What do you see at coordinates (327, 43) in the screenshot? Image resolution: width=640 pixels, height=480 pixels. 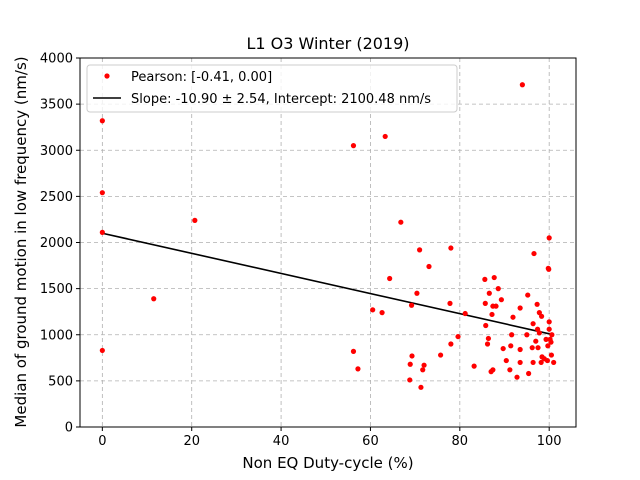 I see `chart-title: L1 O3 Winter (2019)` at bounding box center [327, 43].